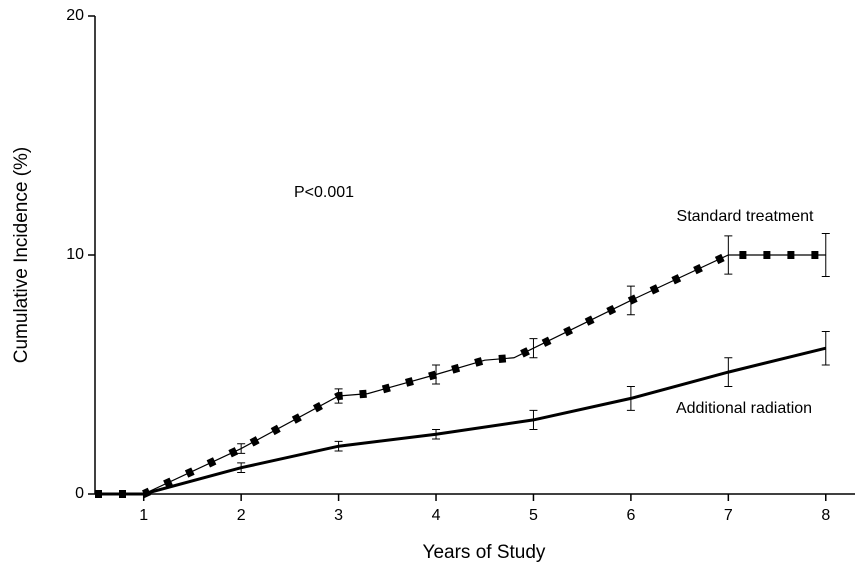 The width and height of the screenshot is (868, 569). Describe the element at coordinates (630, 515) in the screenshot. I see `x-tick-label: 6` at that location.